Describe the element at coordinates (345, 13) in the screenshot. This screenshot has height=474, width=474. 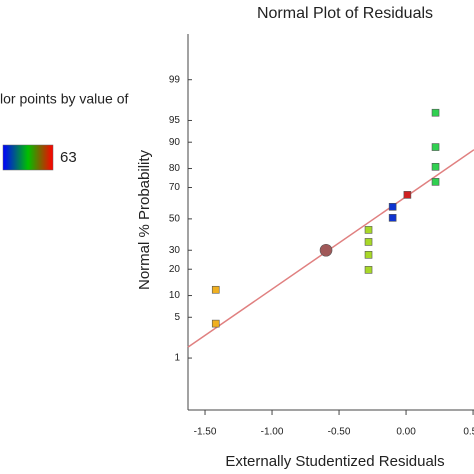
I see `chart-title: Normal Plot of Residuals` at that location.